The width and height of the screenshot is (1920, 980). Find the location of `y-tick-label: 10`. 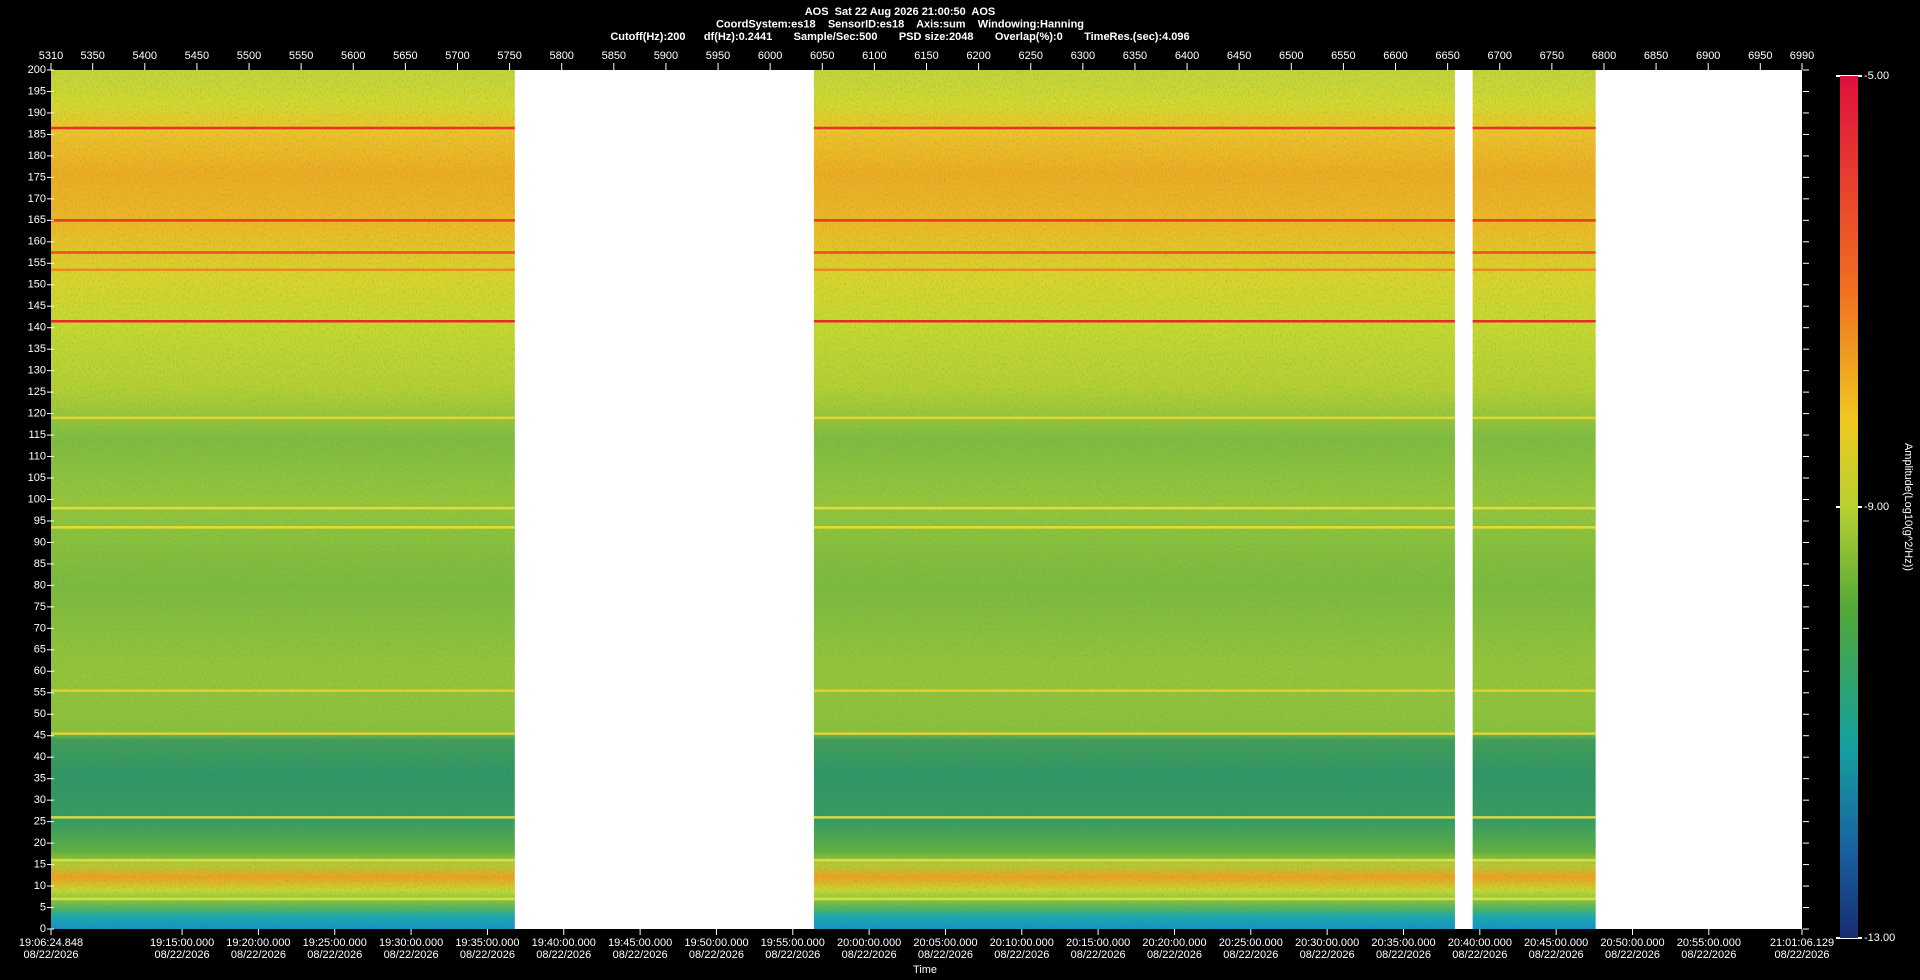

y-tick-label: 10 is located at coordinates (40, 886).